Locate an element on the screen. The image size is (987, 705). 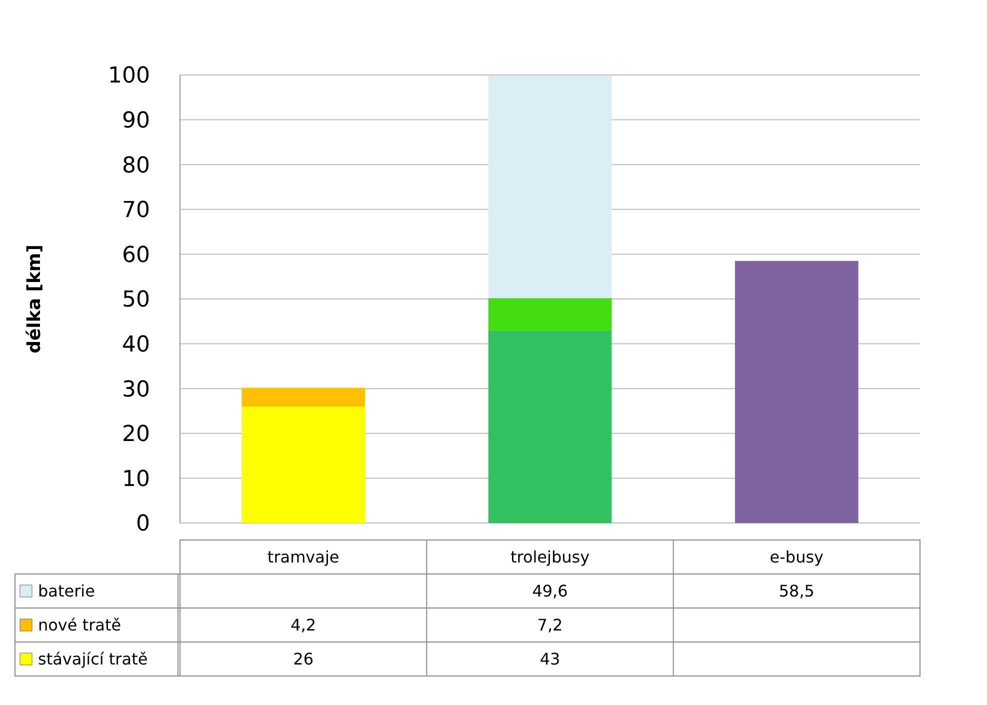
y-tick-label: 60 is located at coordinates (136, 255).